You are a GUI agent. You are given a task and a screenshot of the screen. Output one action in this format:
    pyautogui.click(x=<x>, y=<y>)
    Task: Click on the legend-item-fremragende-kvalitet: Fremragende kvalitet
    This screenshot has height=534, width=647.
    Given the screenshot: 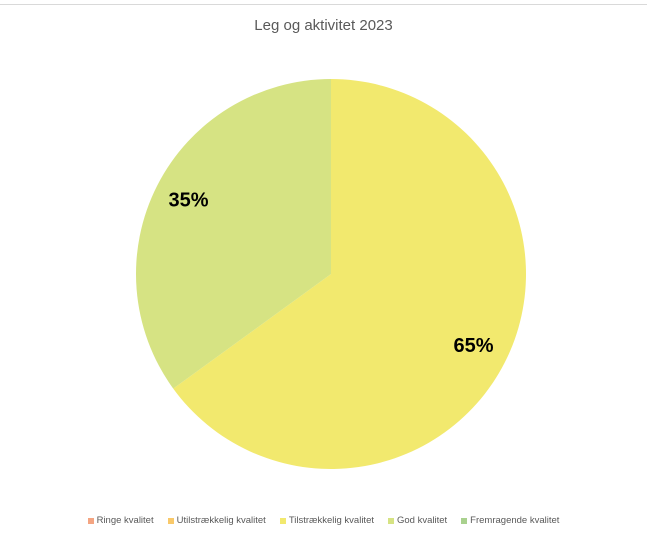 What is the action you would take?
    pyautogui.click(x=510, y=520)
    